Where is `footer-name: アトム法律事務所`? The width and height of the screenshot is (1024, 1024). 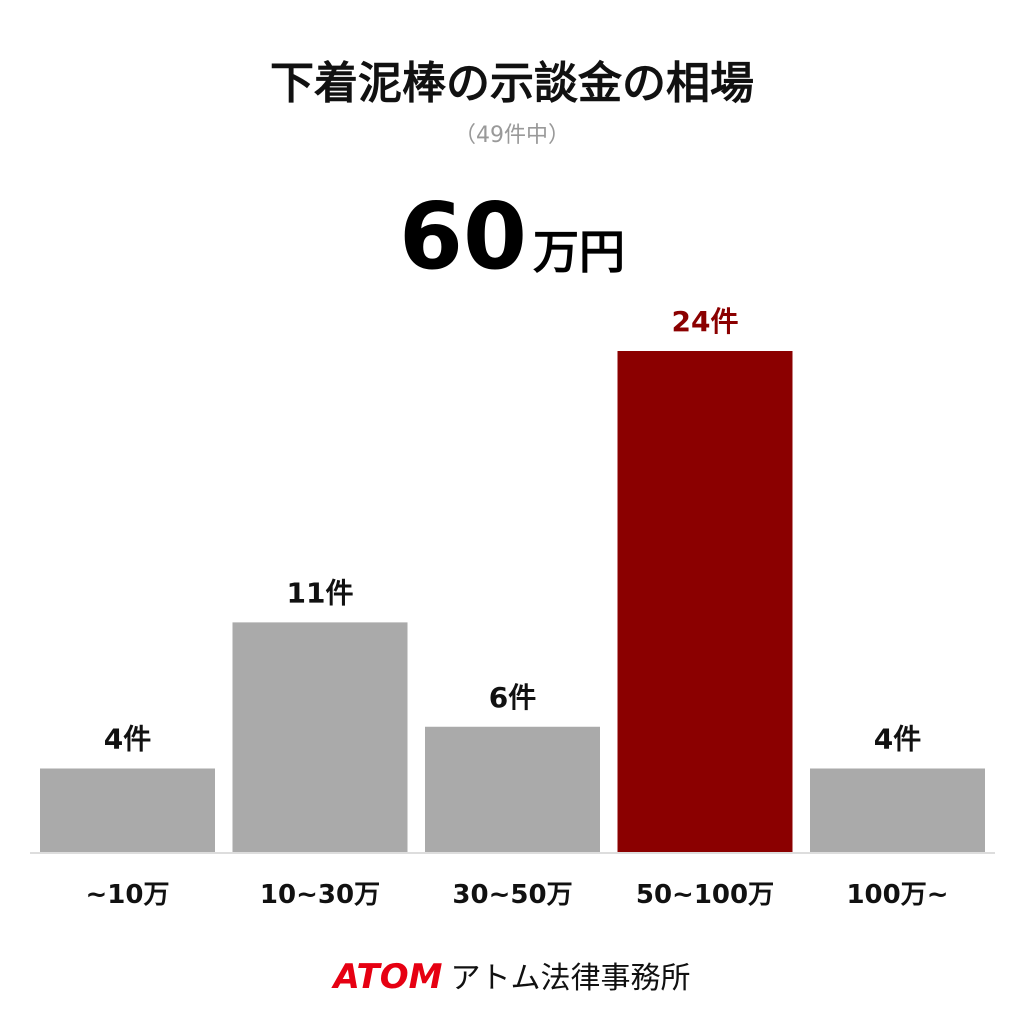 footer-name: アトム法律事務所 is located at coordinates (571, 978).